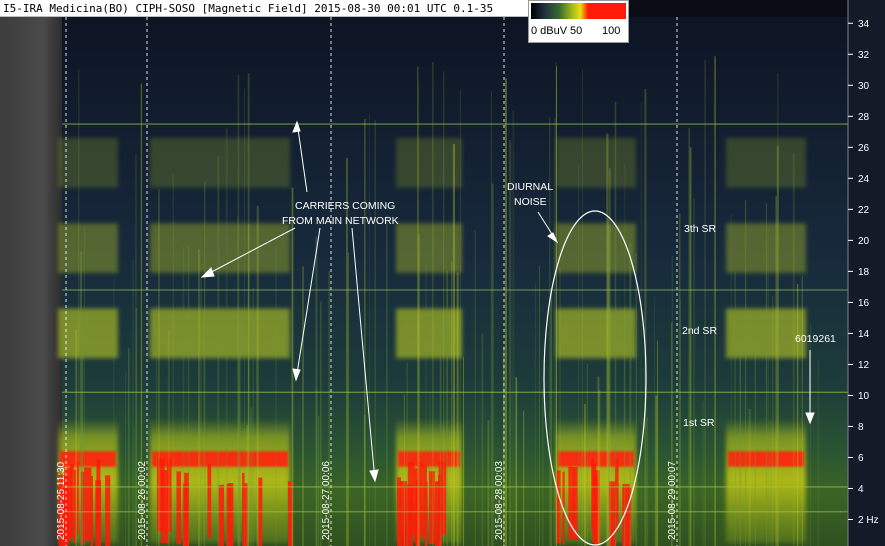 The width and height of the screenshot is (885, 546). Describe the element at coordinates (374, 476) in the screenshot. I see `arrowhead-carrier-far-down` at that location.